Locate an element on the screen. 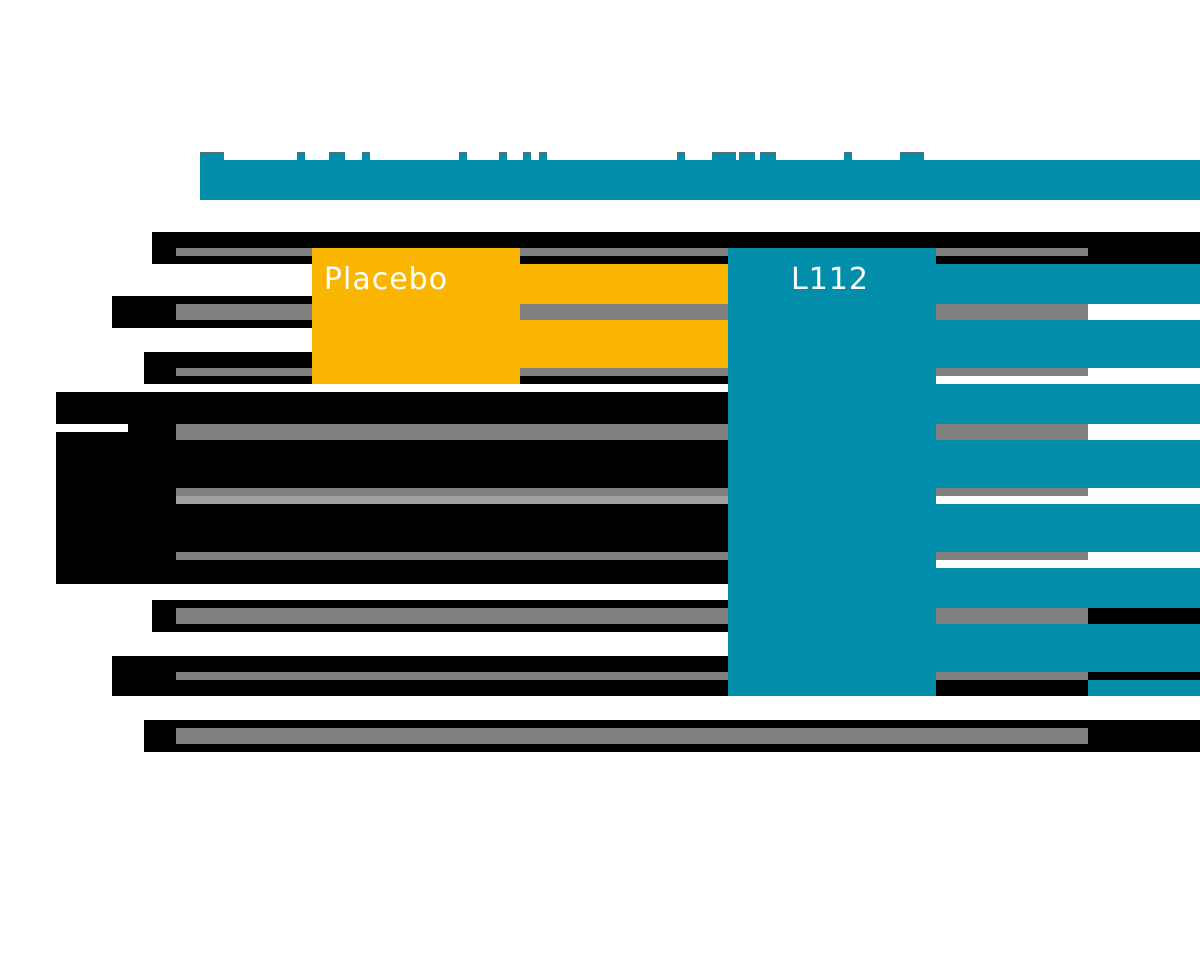 This screenshot has height=960, width=1200. l112-label: L112 is located at coordinates (830, 279).